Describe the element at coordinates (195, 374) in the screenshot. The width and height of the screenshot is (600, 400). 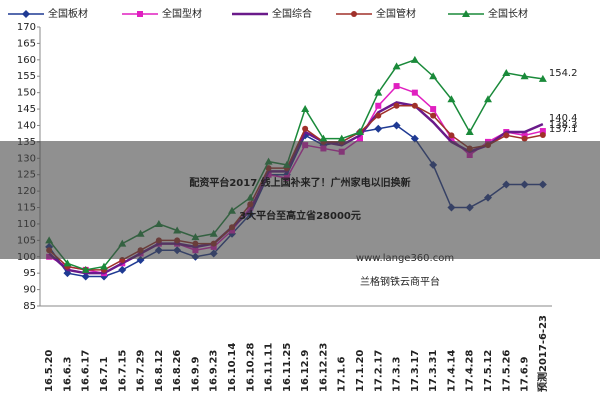
I see `x-tick-label: 16.9.9` at that location.